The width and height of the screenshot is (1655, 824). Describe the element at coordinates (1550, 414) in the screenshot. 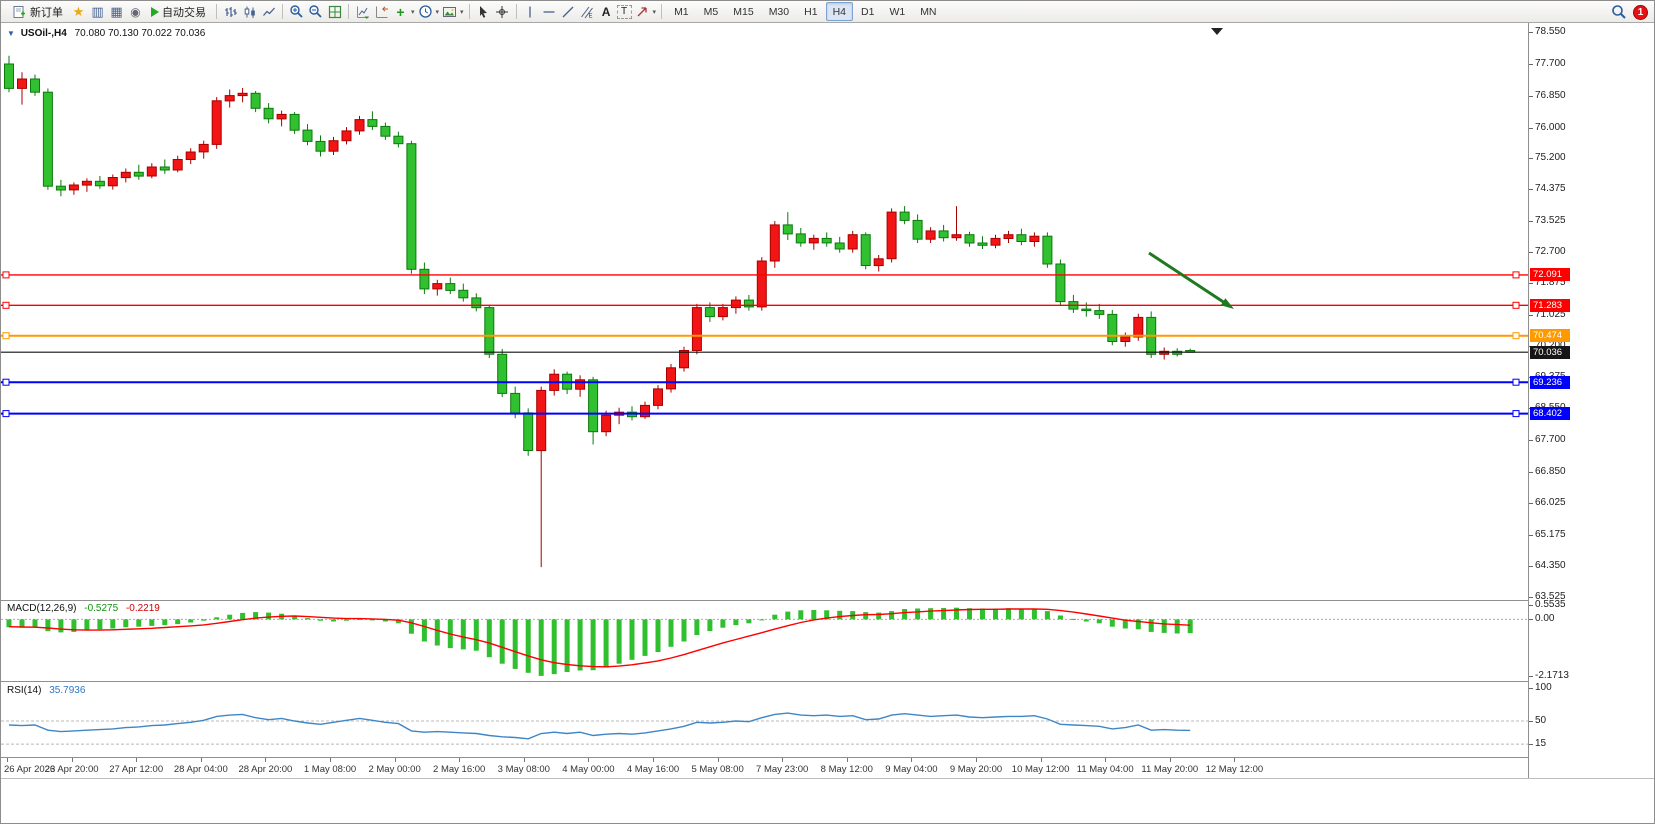

I see `price-badge: 68.402` at that location.